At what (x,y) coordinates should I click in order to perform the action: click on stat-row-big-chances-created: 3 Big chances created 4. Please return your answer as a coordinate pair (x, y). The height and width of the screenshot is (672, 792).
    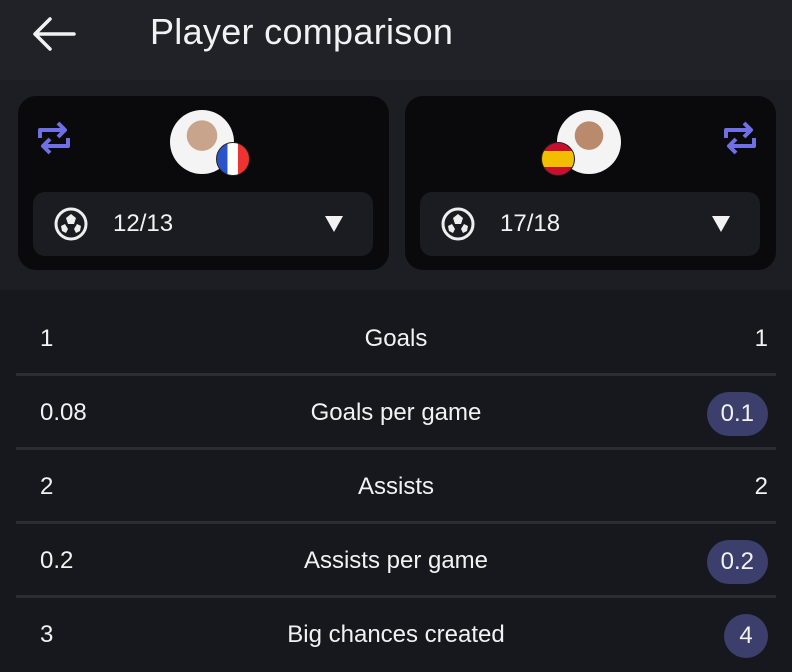
    Looking at the image, I should click on (396, 635).